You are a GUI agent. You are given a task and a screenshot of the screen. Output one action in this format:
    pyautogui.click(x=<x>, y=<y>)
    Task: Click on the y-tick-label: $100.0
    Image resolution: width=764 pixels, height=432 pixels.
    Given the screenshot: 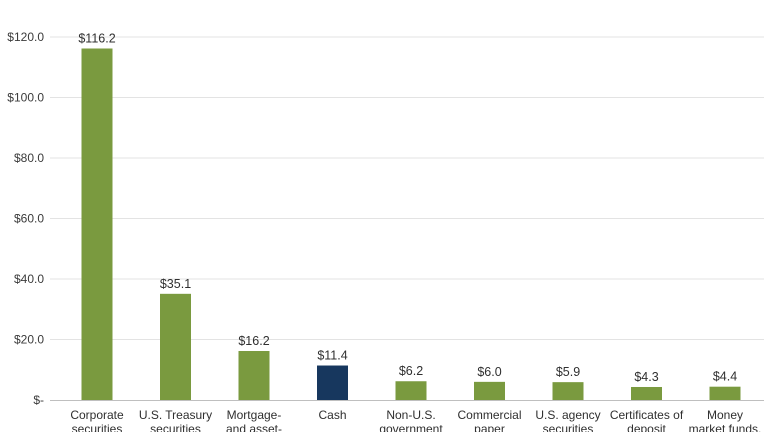 What is the action you would take?
    pyautogui.click(x=25, y=98)
    